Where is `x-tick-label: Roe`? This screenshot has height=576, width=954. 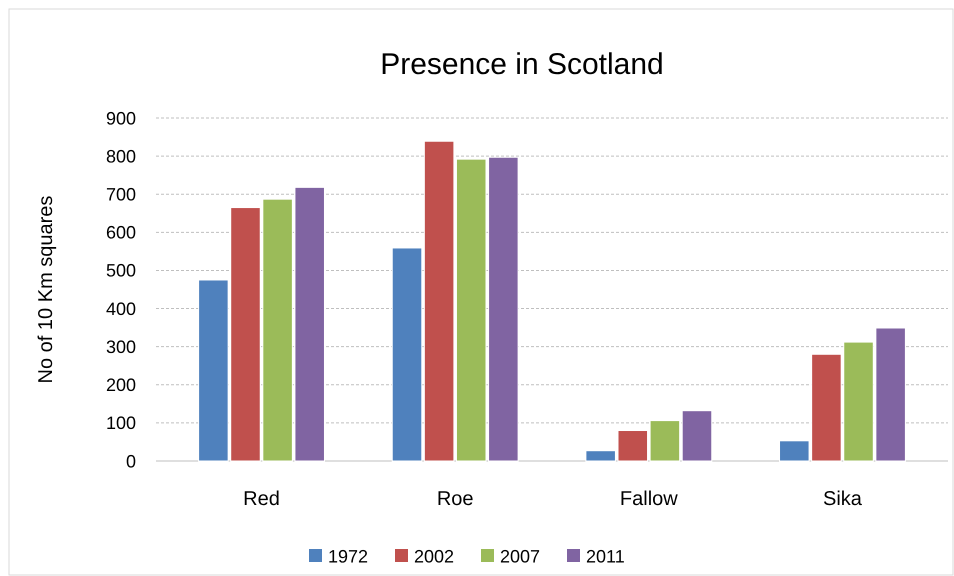
x-tick-label: Roe is located at coordinates (455, 499).